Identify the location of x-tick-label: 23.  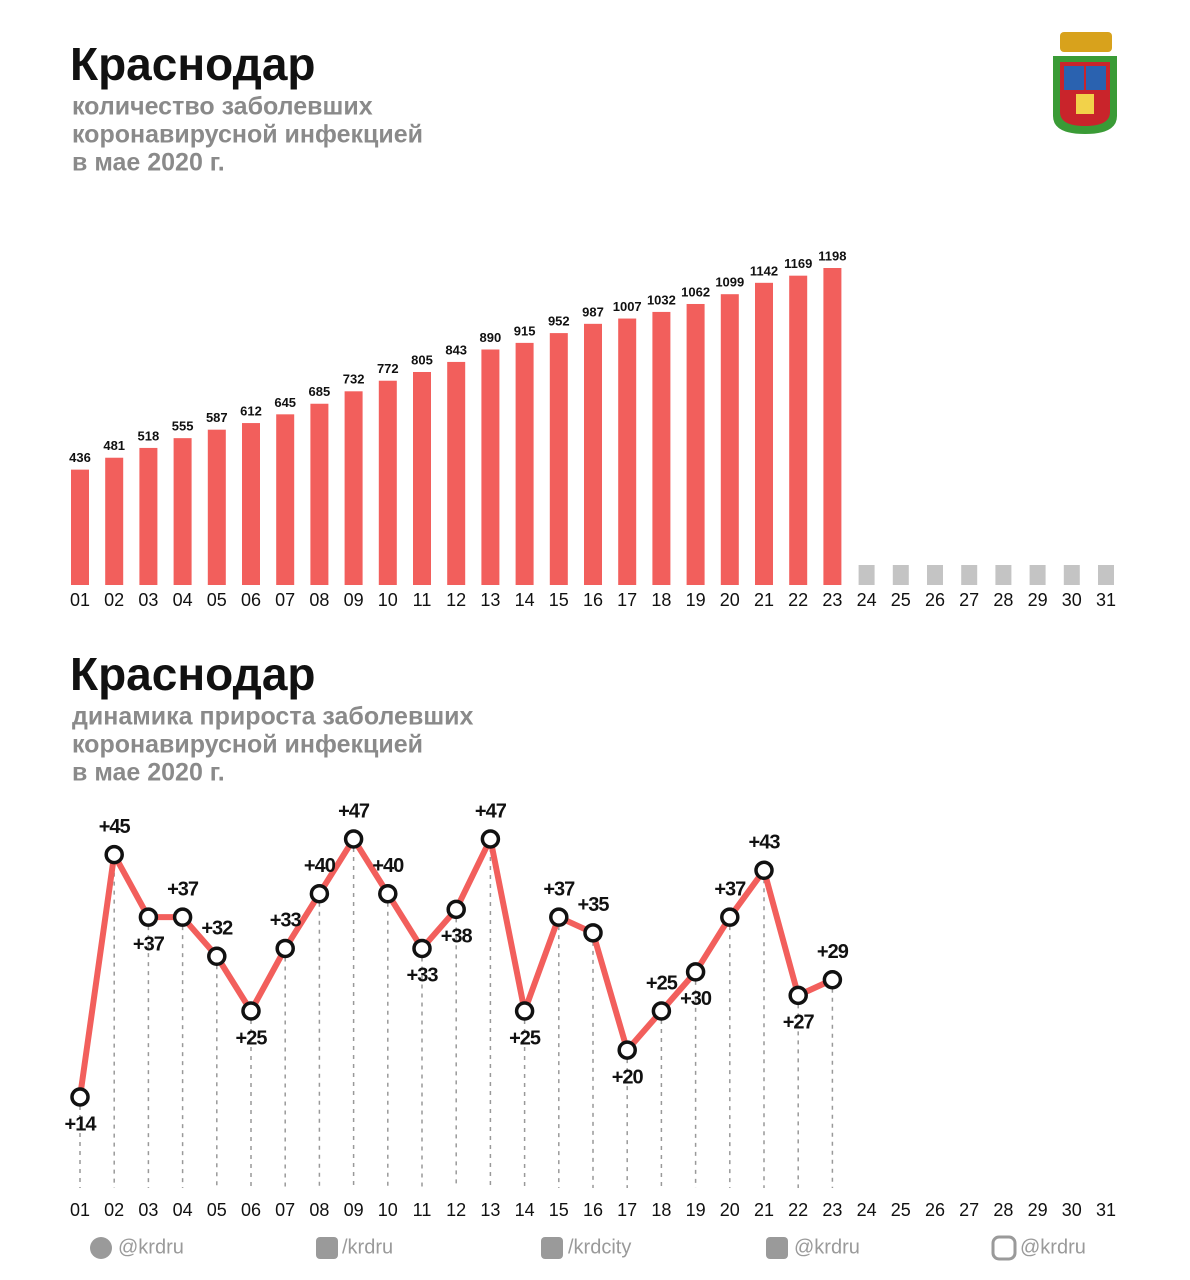
(832, 600).